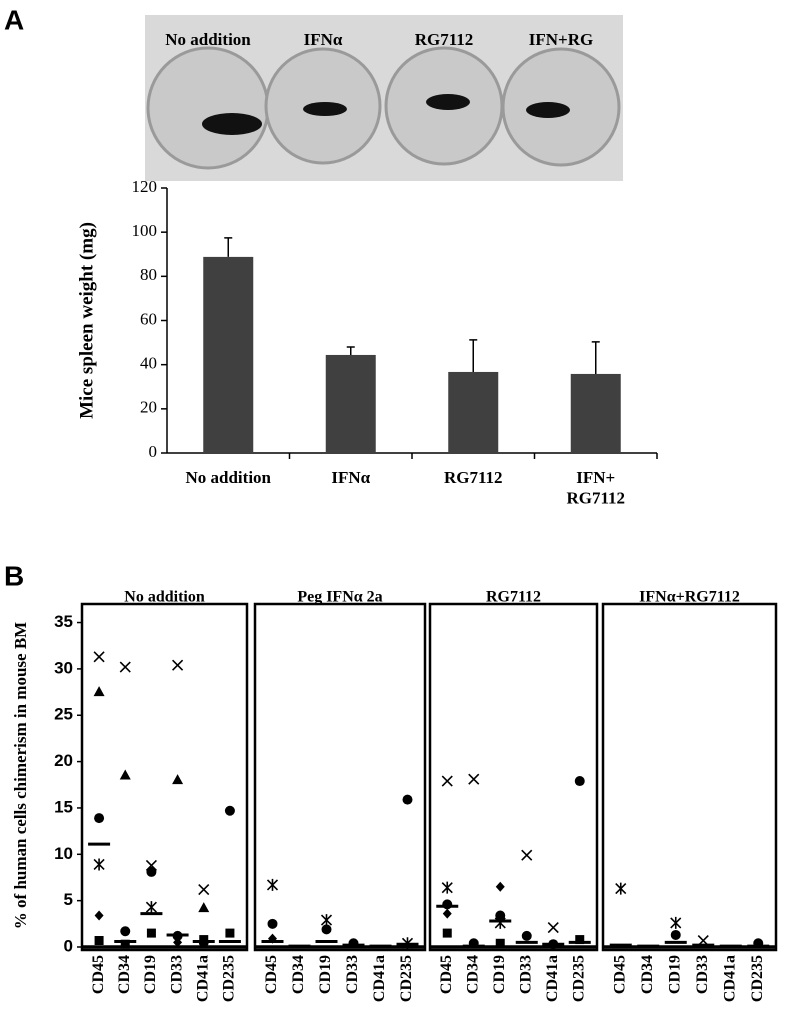 The width and height of the screenshot is (798, 1022). Describe the element at coordinates (513, 597) in the screenshot. I see `subplot-title: RG7112` at that location.